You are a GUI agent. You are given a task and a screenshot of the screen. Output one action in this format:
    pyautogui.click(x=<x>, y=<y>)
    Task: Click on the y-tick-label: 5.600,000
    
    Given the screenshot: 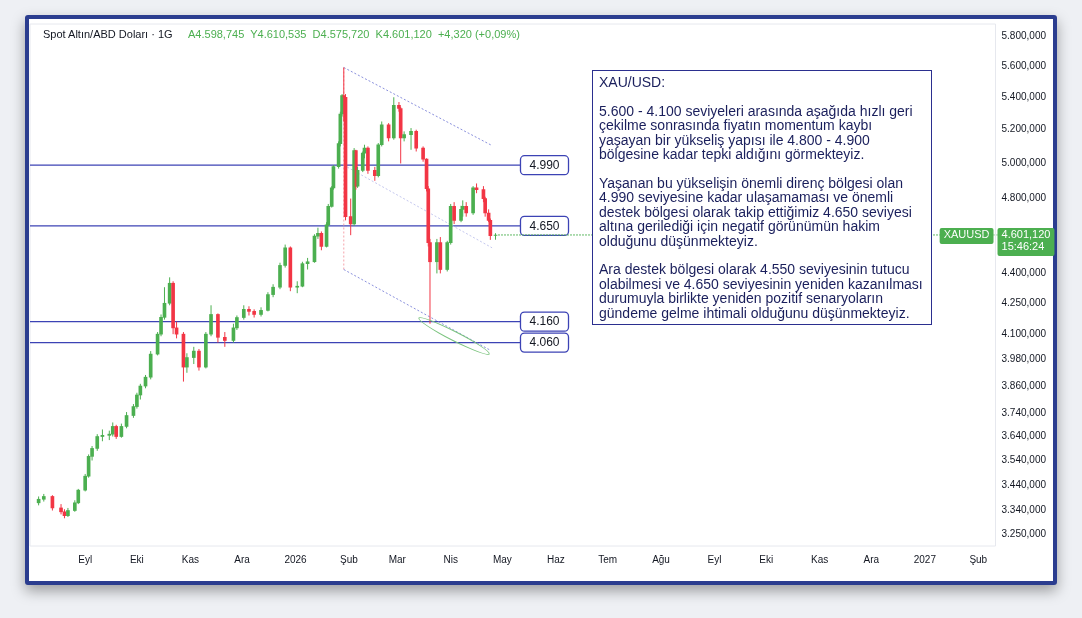 What is the action you would take?
    pyautogui.click(x=1024, y=65)
    